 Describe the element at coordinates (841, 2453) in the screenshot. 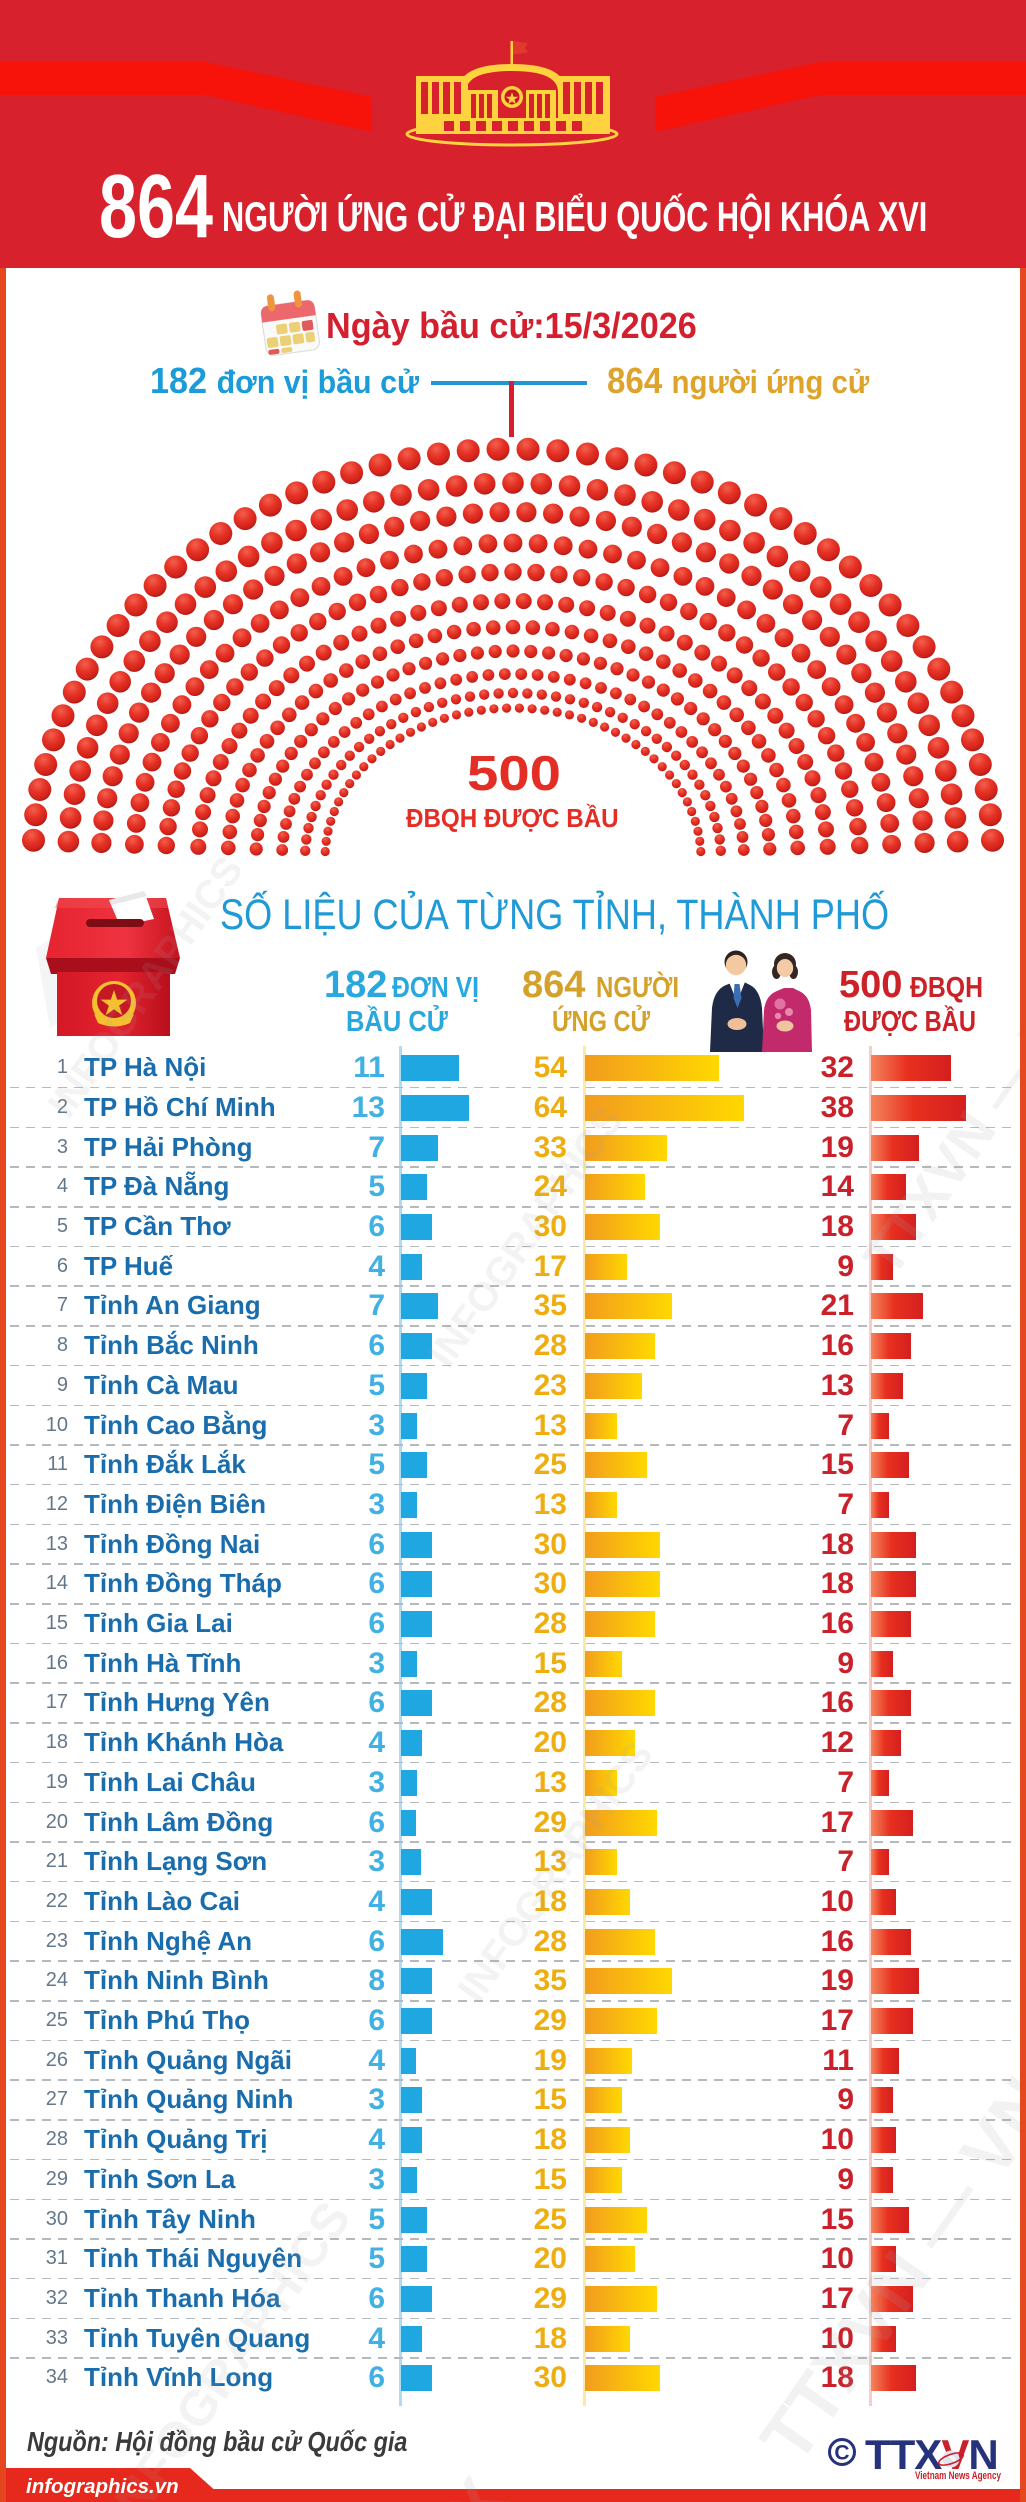

I see `svg-text: C` at that location.